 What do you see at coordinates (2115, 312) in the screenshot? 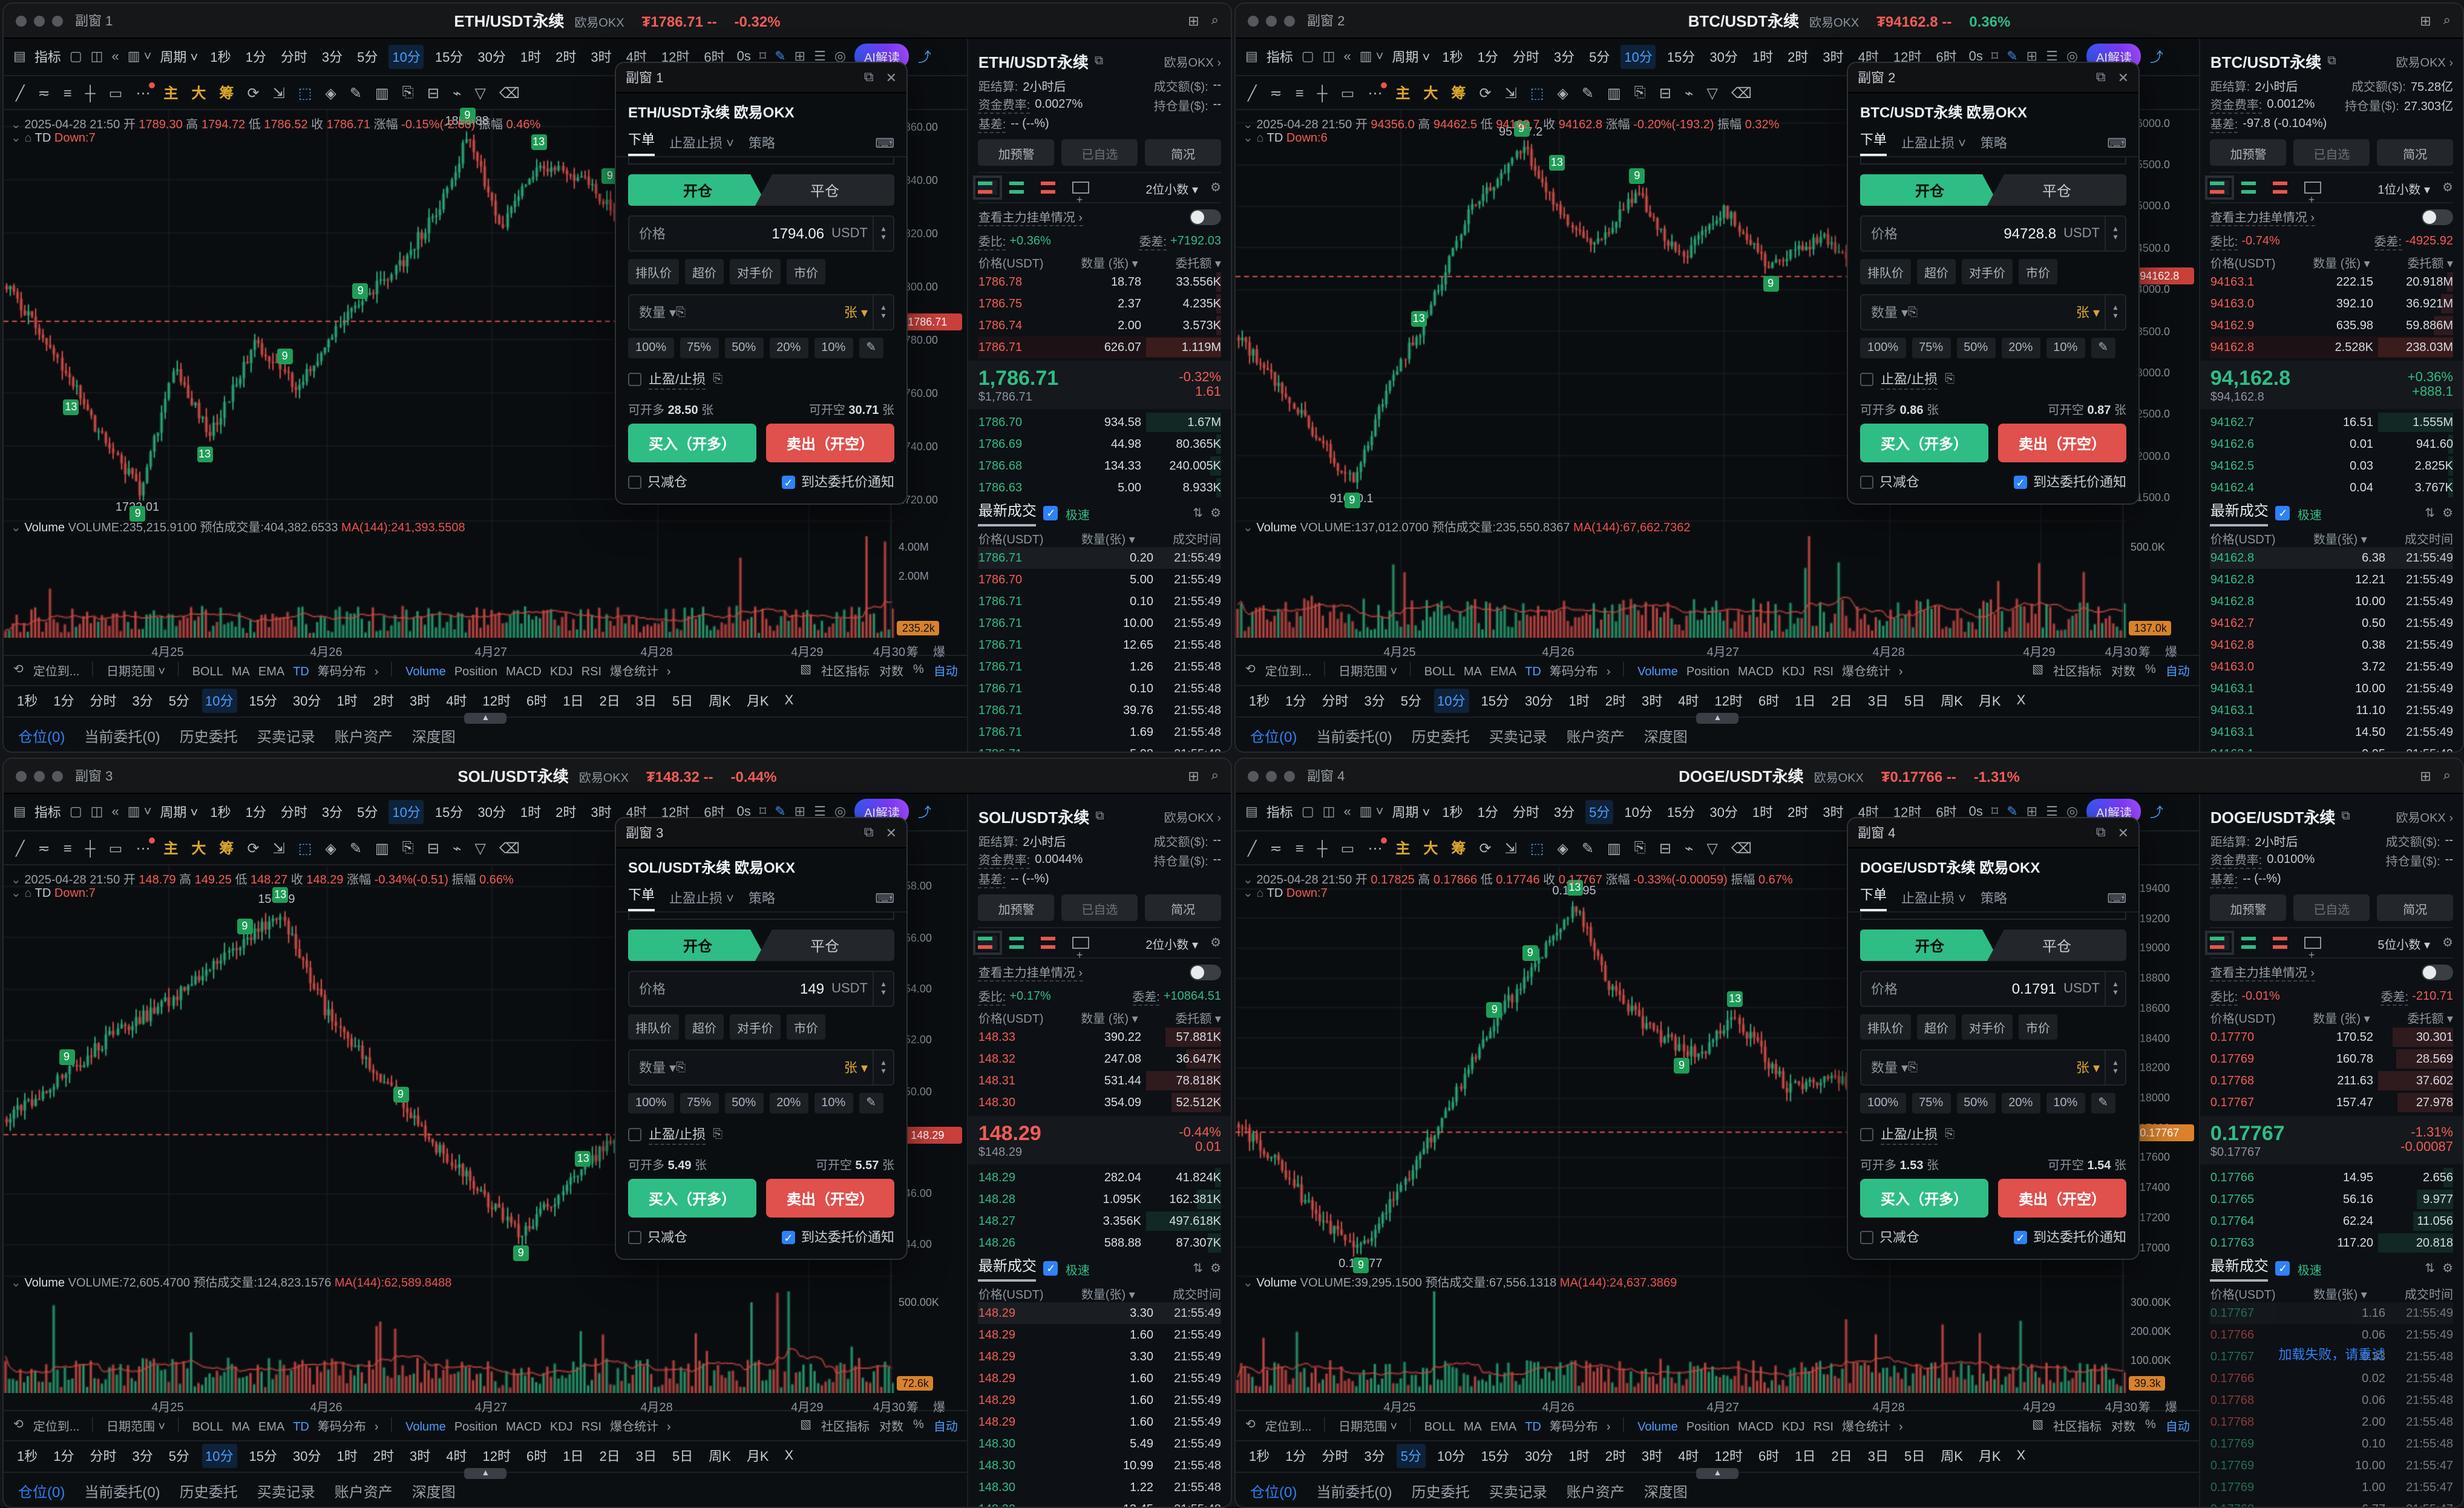
I see `qty-stepper: ▴ ▾` at bounding box center [2115, 312].